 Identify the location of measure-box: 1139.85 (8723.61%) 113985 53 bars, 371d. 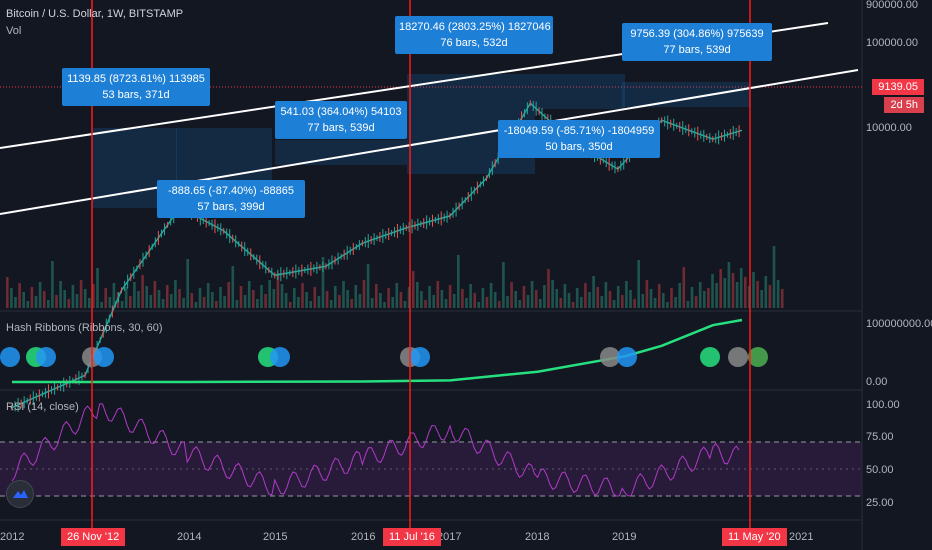
(136, 87).